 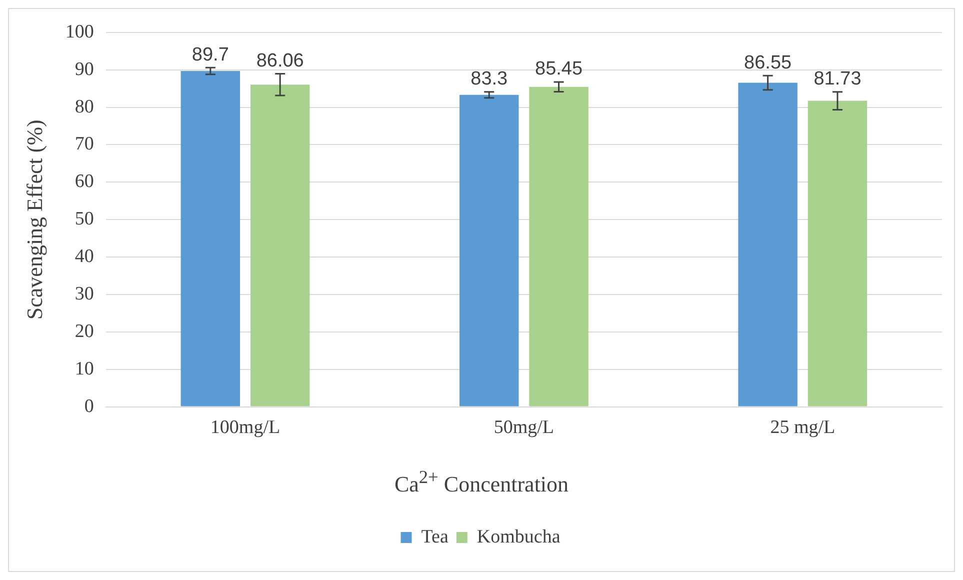 What do you see at coordinates (89, 406) in the screenshot?
I see `y-tick-label: 0` at bounding box center [89, 406].